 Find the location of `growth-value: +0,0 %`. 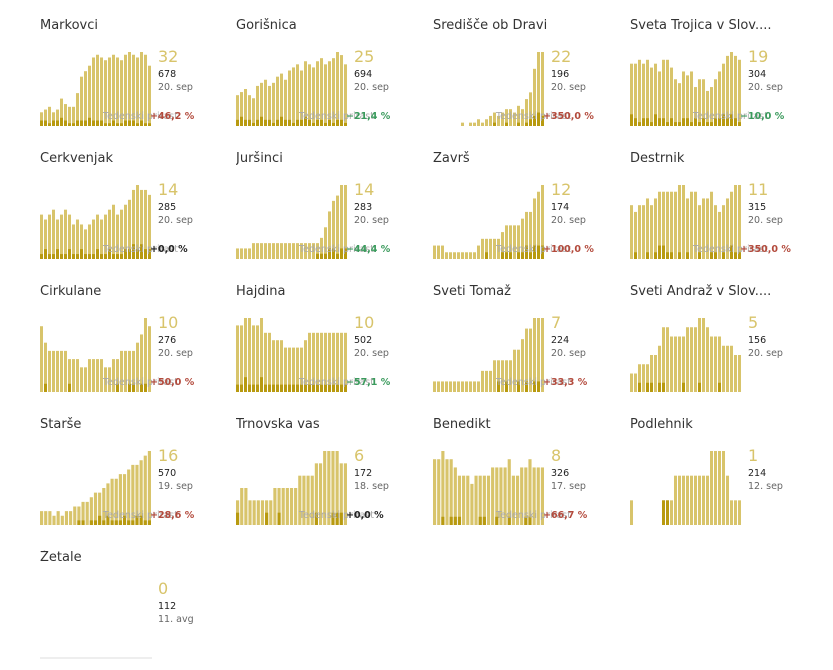

growth-value: +0,0 % is located at coordinates (169, 249).